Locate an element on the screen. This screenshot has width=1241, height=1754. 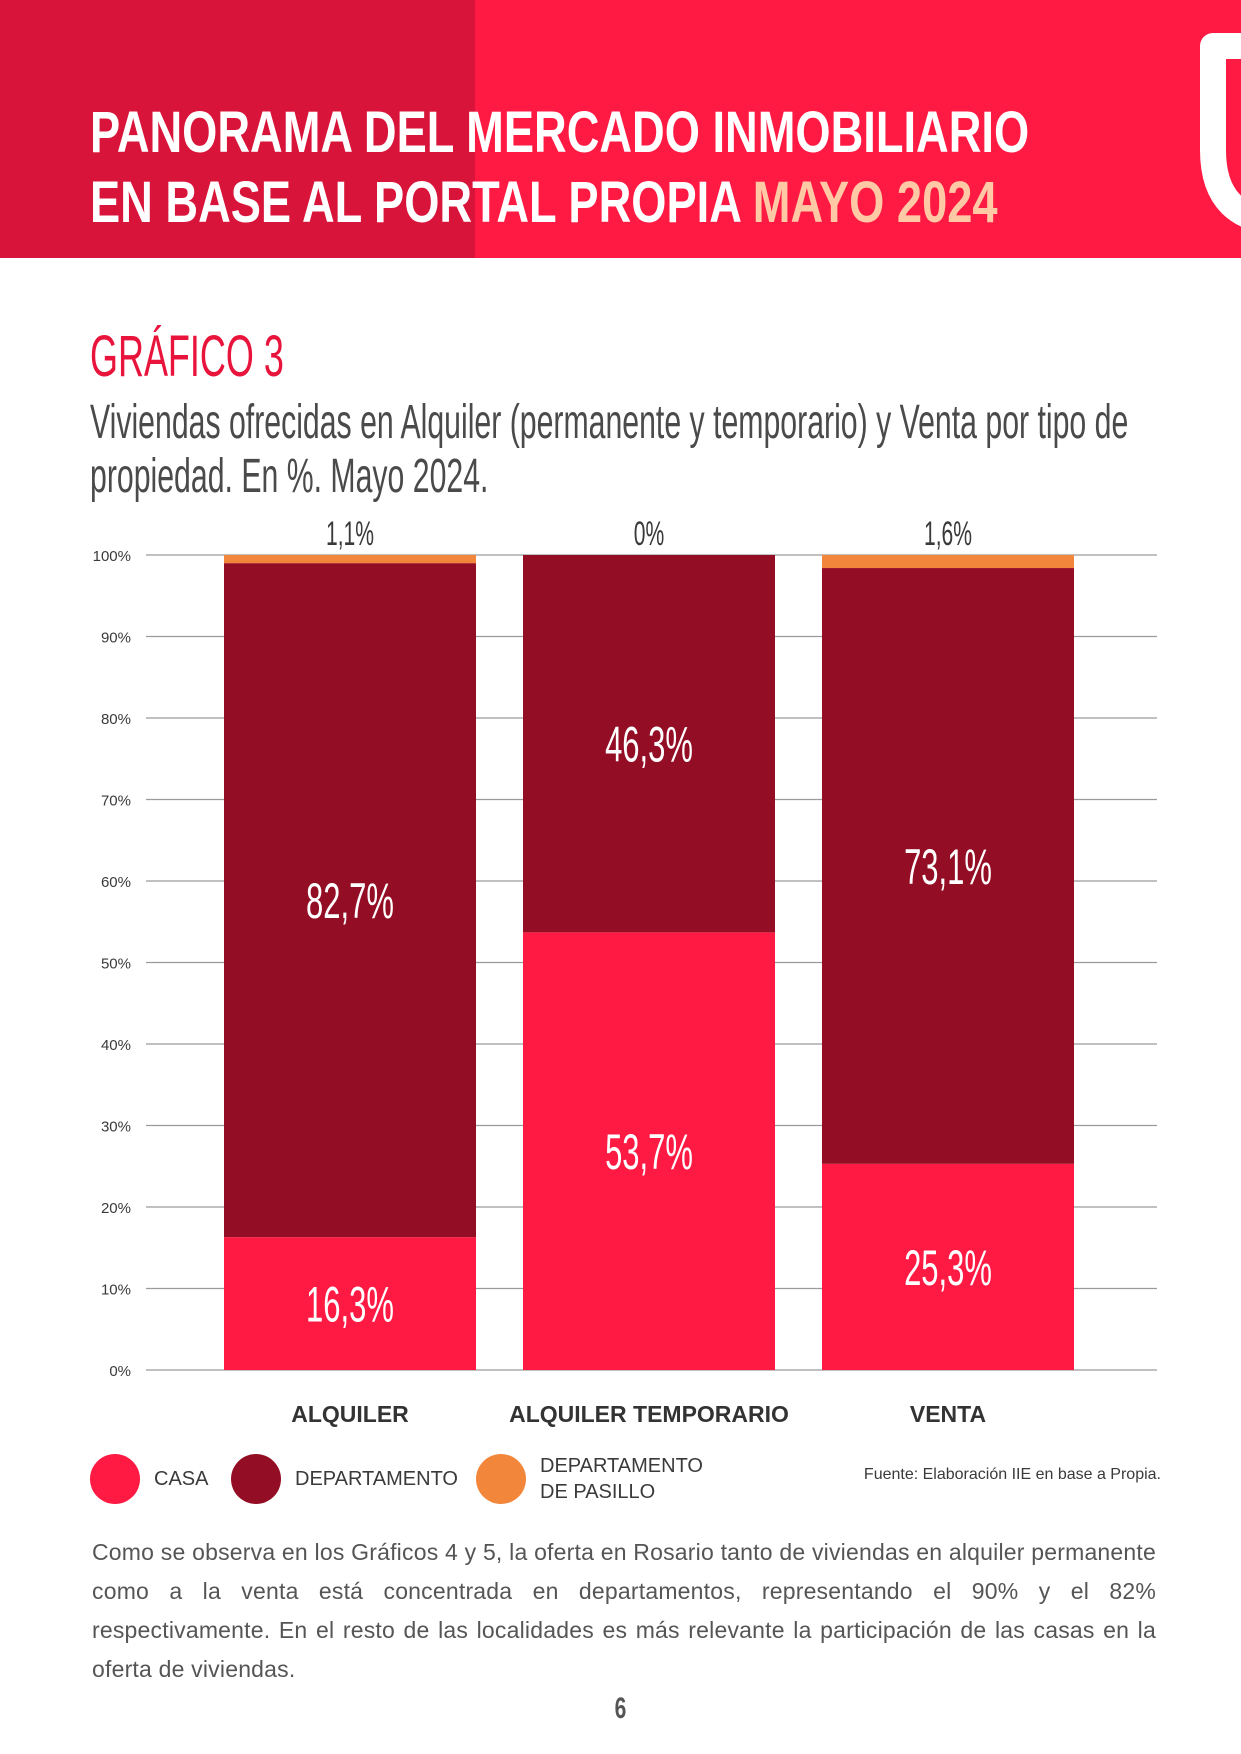
legend-label-casa: CASA is located at coordinates (181, 1479).